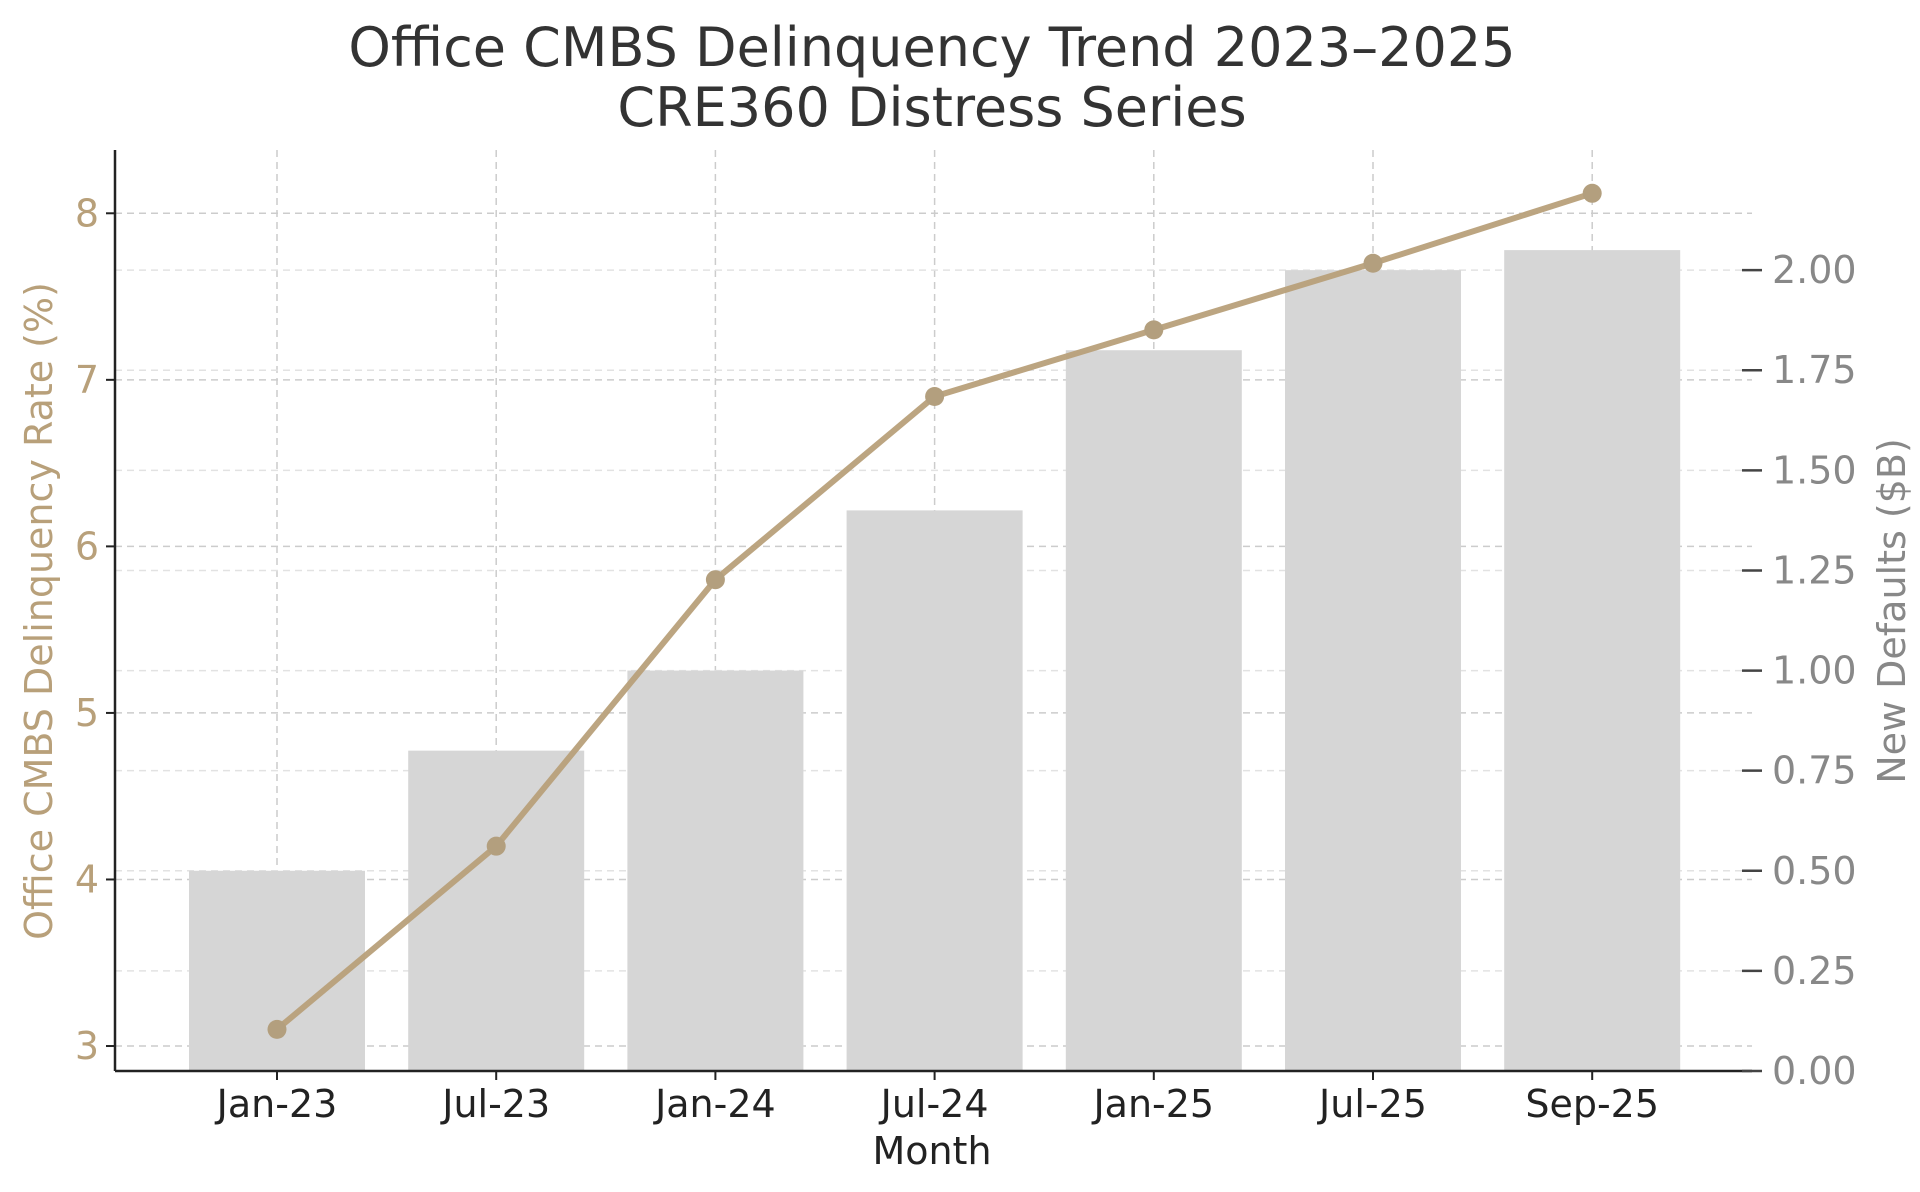 The width and height of the screenshot is (1920, 1192). What do you see at coordinates (1814, 270) in the screenshot?
I see `y-right-tick-label: 2.00` at bounding box center [1814, 270].